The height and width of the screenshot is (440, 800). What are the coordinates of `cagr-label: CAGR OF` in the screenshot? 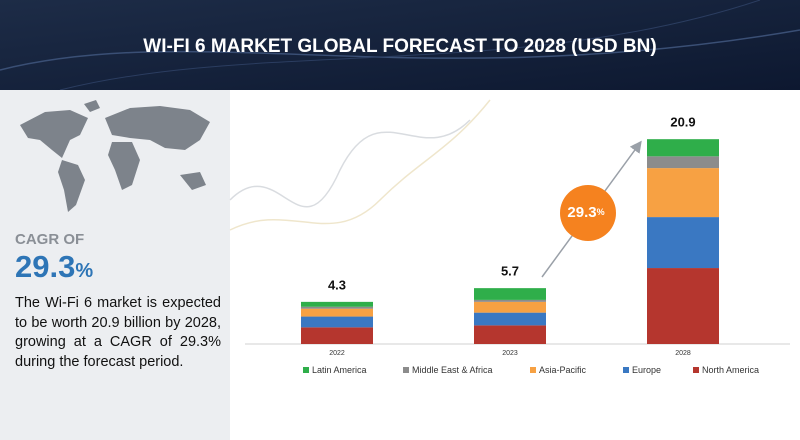 It's located at (50, 239).